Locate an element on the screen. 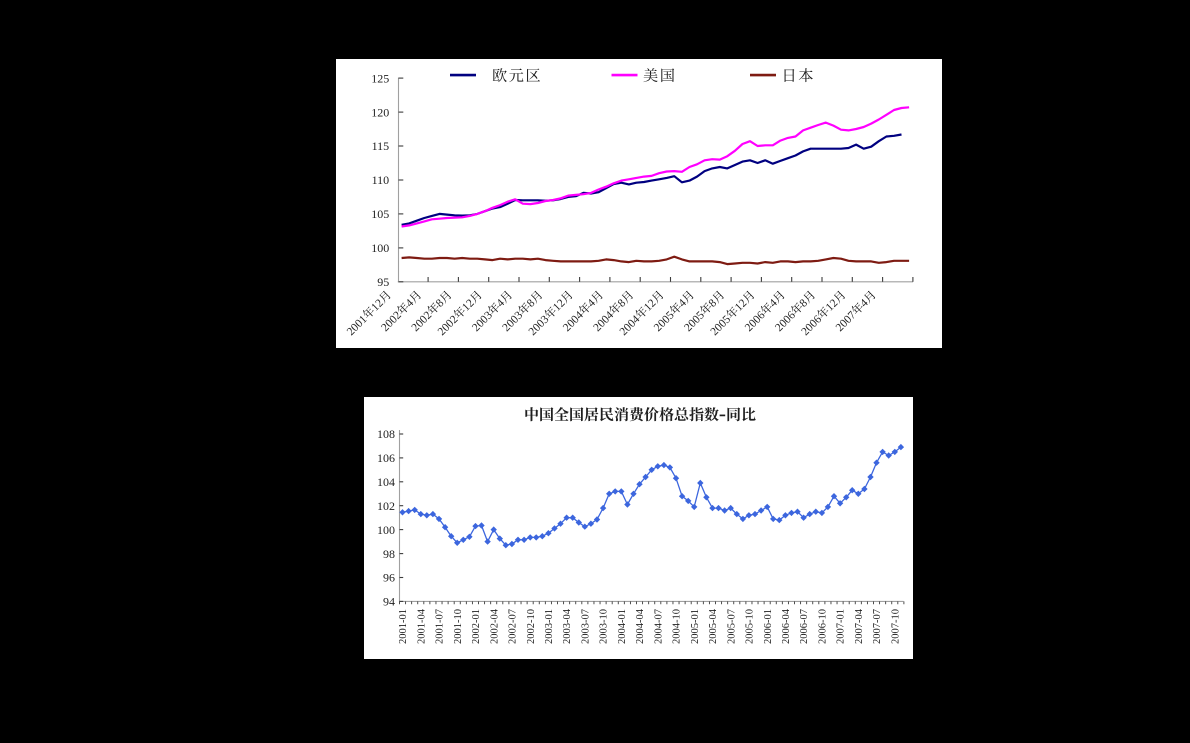 The image size is (1190, 743). svg-text: 2005-04 is located at coordinates (713, 626).